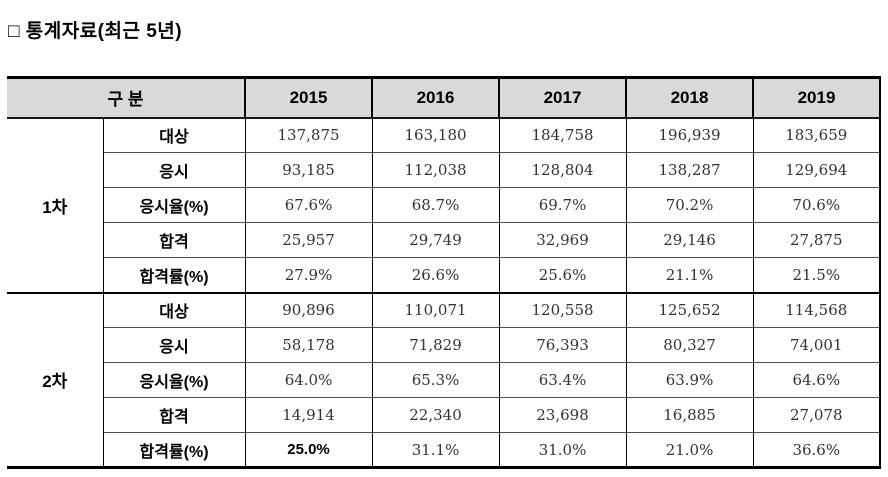  Describe the element at coordinates (562, 309) in the screenshot. I see `value-cell: 120,558` at that location.